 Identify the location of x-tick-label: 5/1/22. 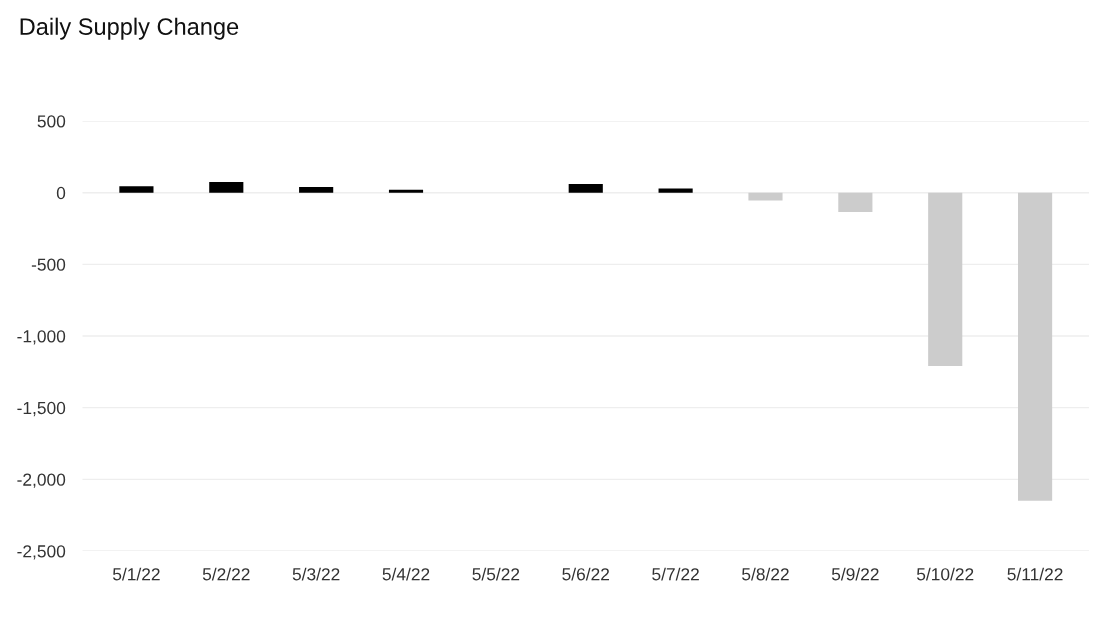
(136, 574).